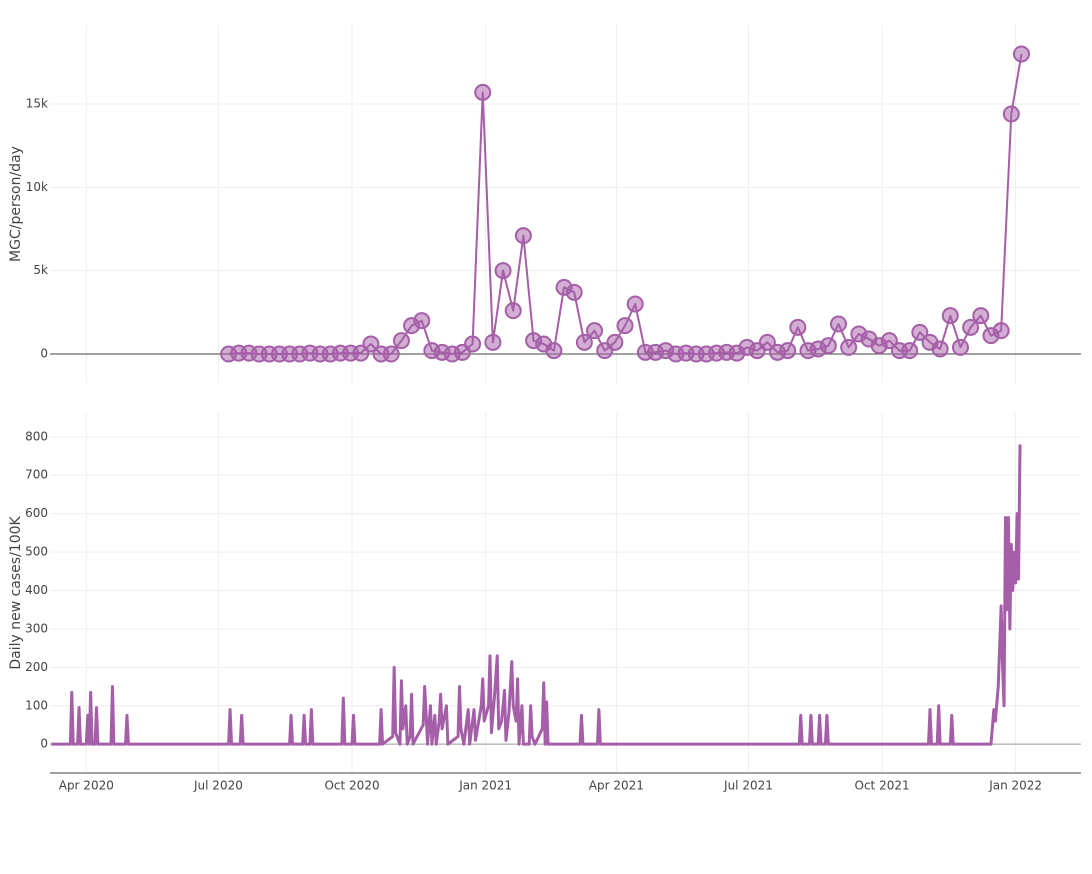 Image resolution: width=1092 pixels, height=874 pixels. What do you see at coordinates (36, 513) in the screenshot?
I see `y-tick-label: 600` at bounding box center [36, 513].